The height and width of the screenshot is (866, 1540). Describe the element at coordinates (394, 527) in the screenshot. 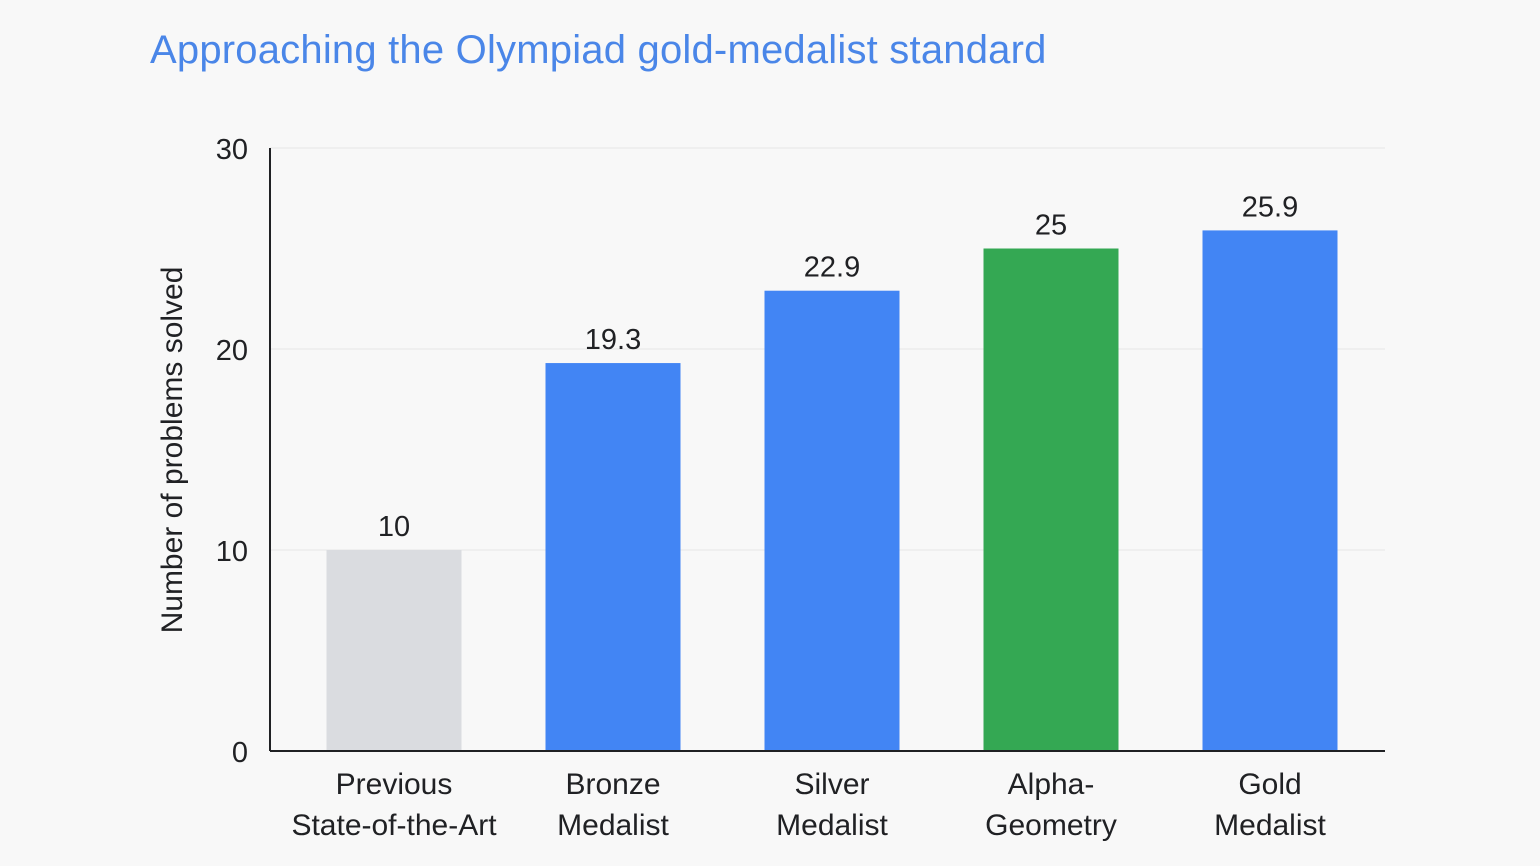

I see `data-label: 10` at that location.